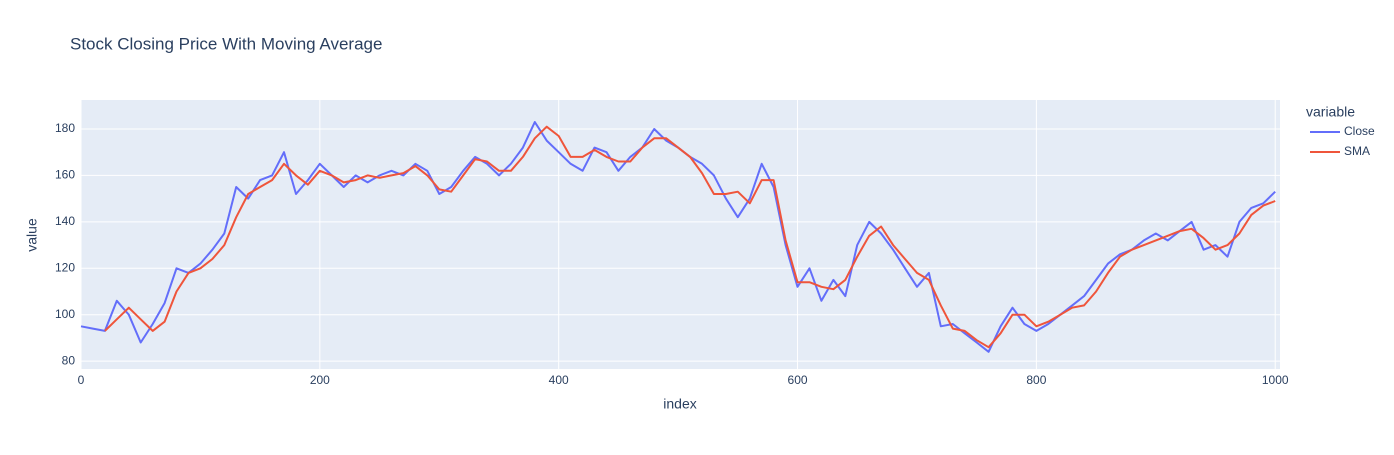 The height and width of the screenshot is (455, 1394). Describe the element at coordinates (1330, 112) in the screenshot. I see `legend-title: variable` at that location.